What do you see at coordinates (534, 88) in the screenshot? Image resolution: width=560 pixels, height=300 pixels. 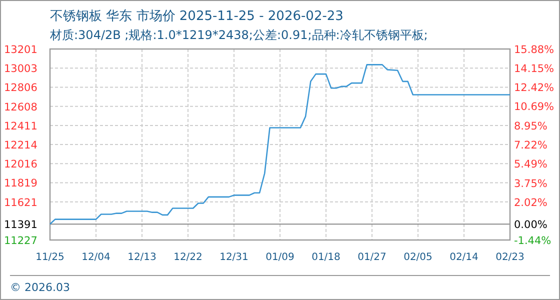 I see `y2-tick-label: 12.42%` at bounding box center [534, 88].